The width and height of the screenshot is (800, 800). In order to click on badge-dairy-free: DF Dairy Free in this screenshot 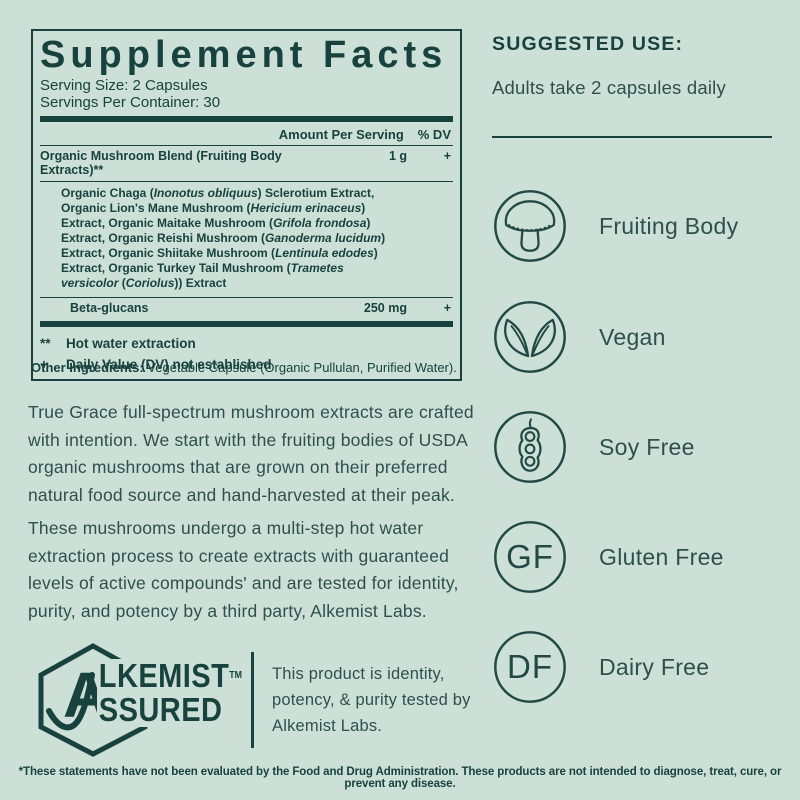, I will do `click(600, 667)`.